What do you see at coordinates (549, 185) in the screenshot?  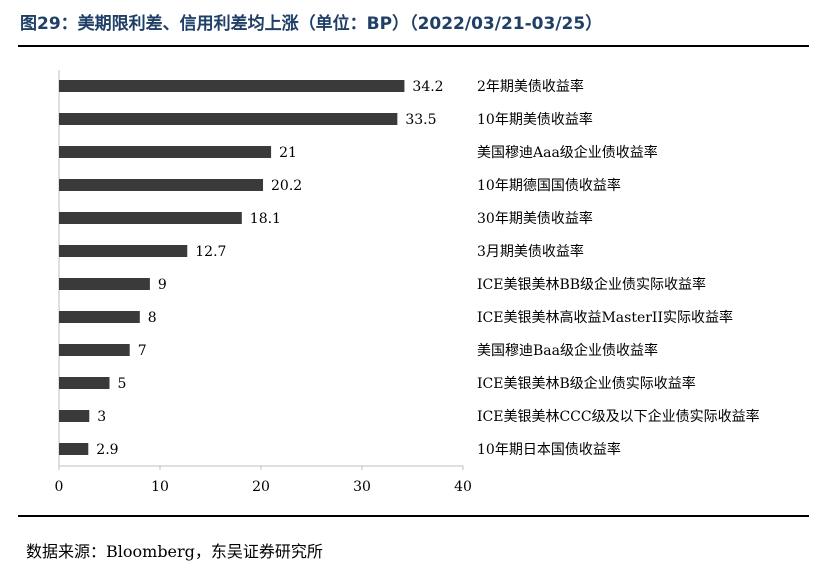 I see `category-label: 10年期德国国债收益率` at bounding box center [549, 185].